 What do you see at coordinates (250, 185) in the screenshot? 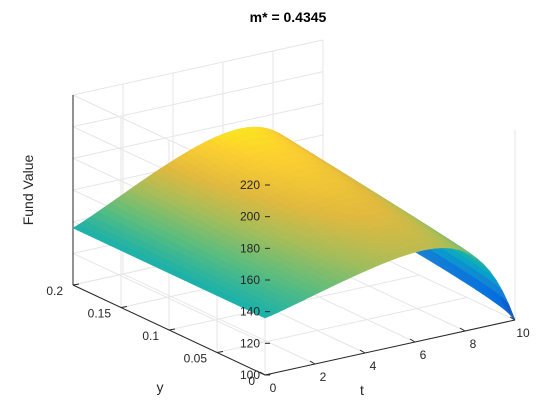
I see `z-tick-label: 220` at bounding box center [250, 185].